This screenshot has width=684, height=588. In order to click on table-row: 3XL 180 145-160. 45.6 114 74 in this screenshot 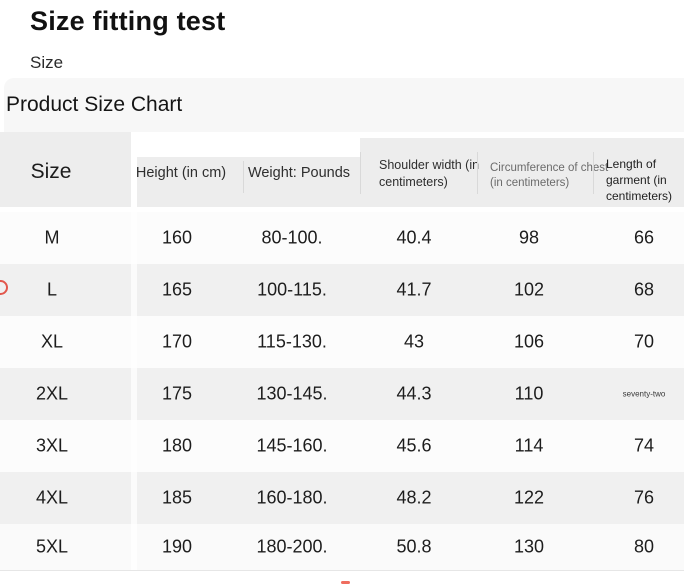, I will do `click(342, 446)`.